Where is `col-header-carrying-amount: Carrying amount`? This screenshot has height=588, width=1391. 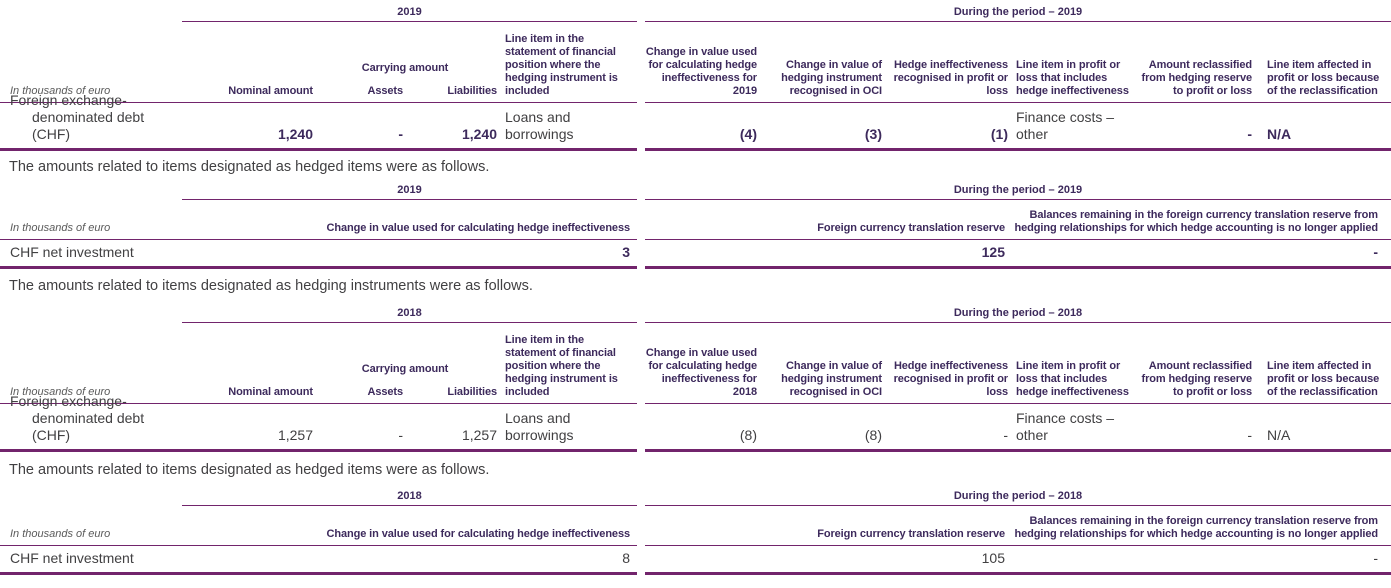
col-header-carrying-amount: Carrying amount is located at coordinates (405, 68).